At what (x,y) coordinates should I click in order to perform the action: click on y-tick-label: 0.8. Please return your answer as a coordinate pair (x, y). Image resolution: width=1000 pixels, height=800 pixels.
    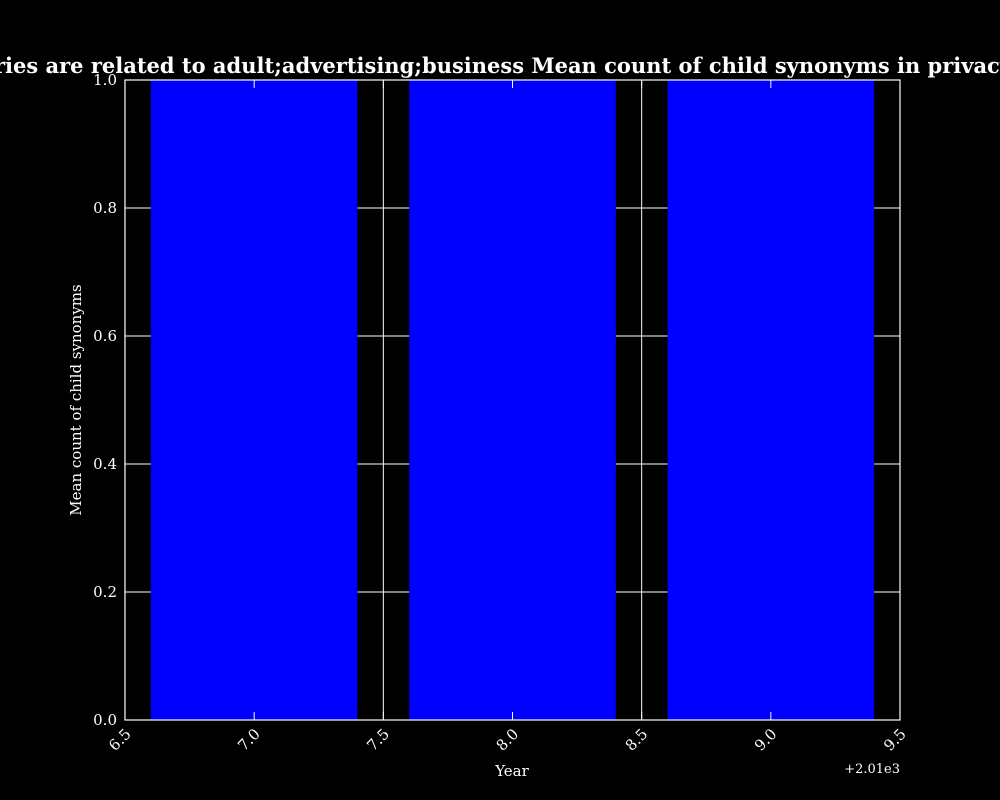
    Looking at the image, I should click on (105, 208).